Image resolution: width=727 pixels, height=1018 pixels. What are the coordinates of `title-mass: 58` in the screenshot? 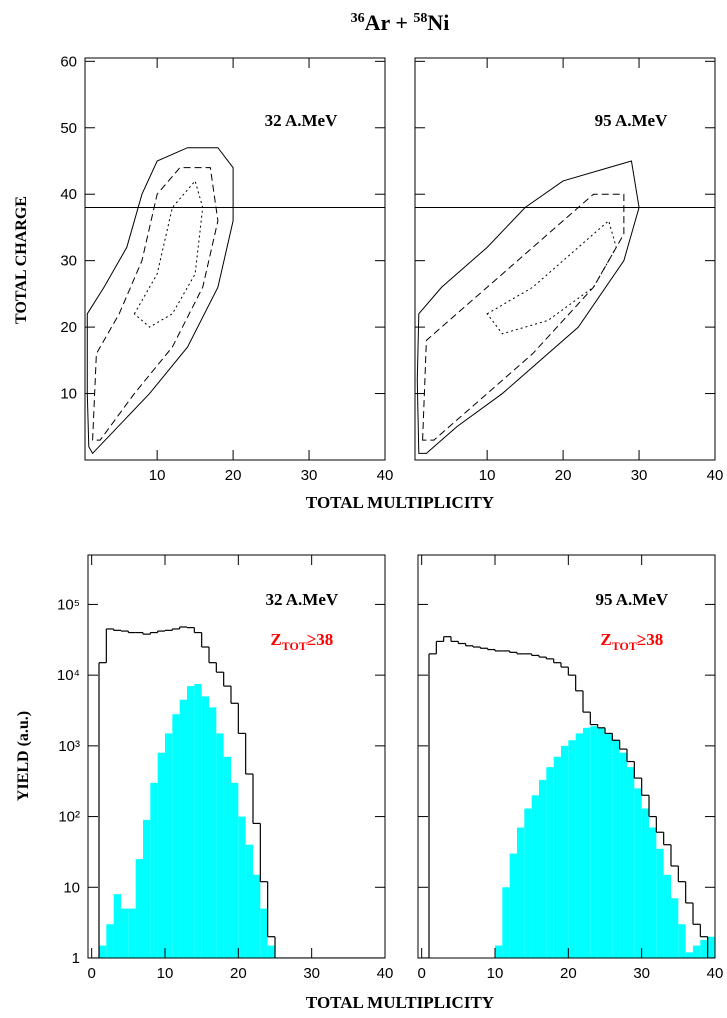 It's located at (420, 18).